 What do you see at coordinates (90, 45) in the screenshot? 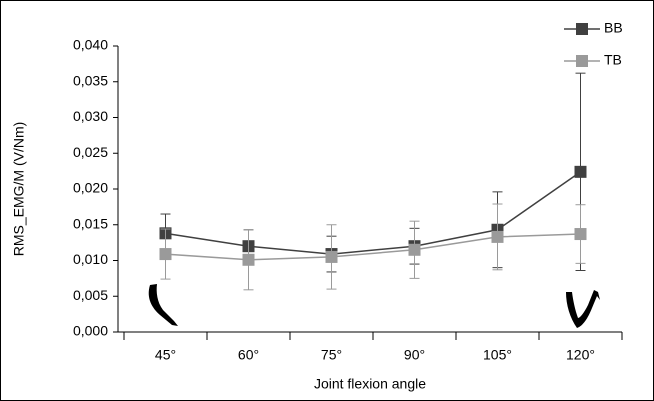
I see `y-tick-label: 0,040` at bounding box center [90, 45].